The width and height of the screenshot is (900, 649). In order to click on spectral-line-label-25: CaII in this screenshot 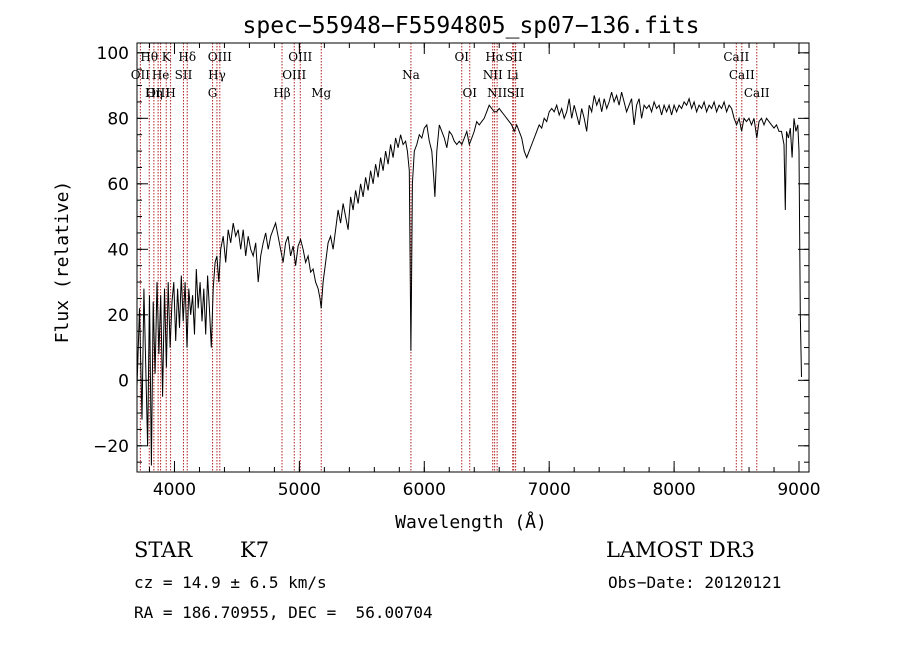, I will do `click(736, 57)`.